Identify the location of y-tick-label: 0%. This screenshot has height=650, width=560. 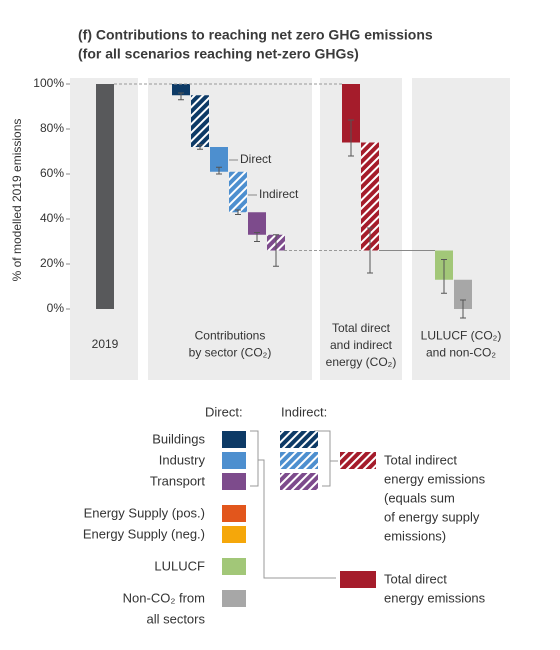
(56, 308).